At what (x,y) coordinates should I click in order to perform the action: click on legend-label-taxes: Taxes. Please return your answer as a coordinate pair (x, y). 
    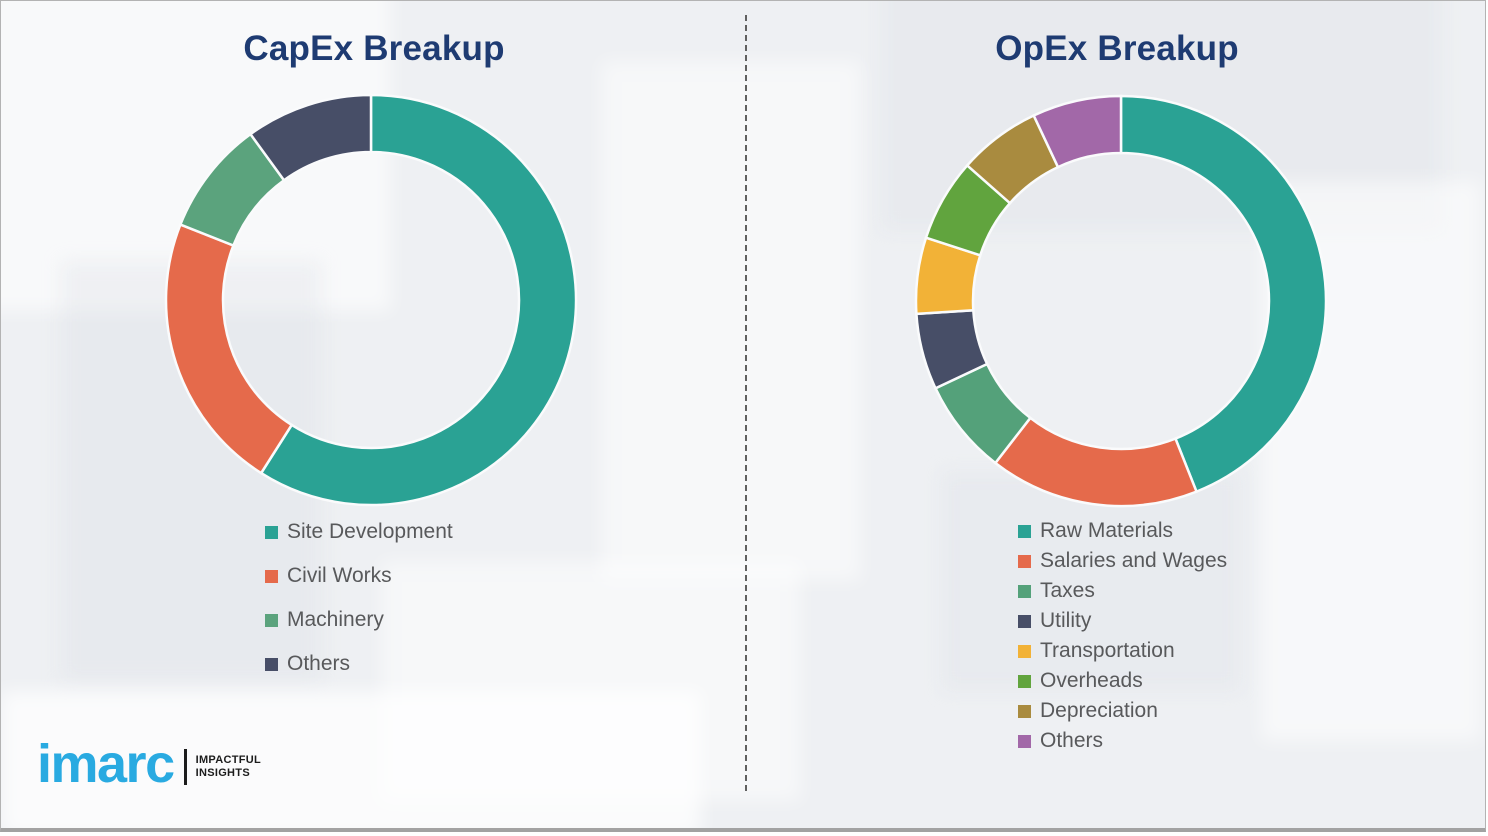
    Looking at the image, I should click on (1067, 590).